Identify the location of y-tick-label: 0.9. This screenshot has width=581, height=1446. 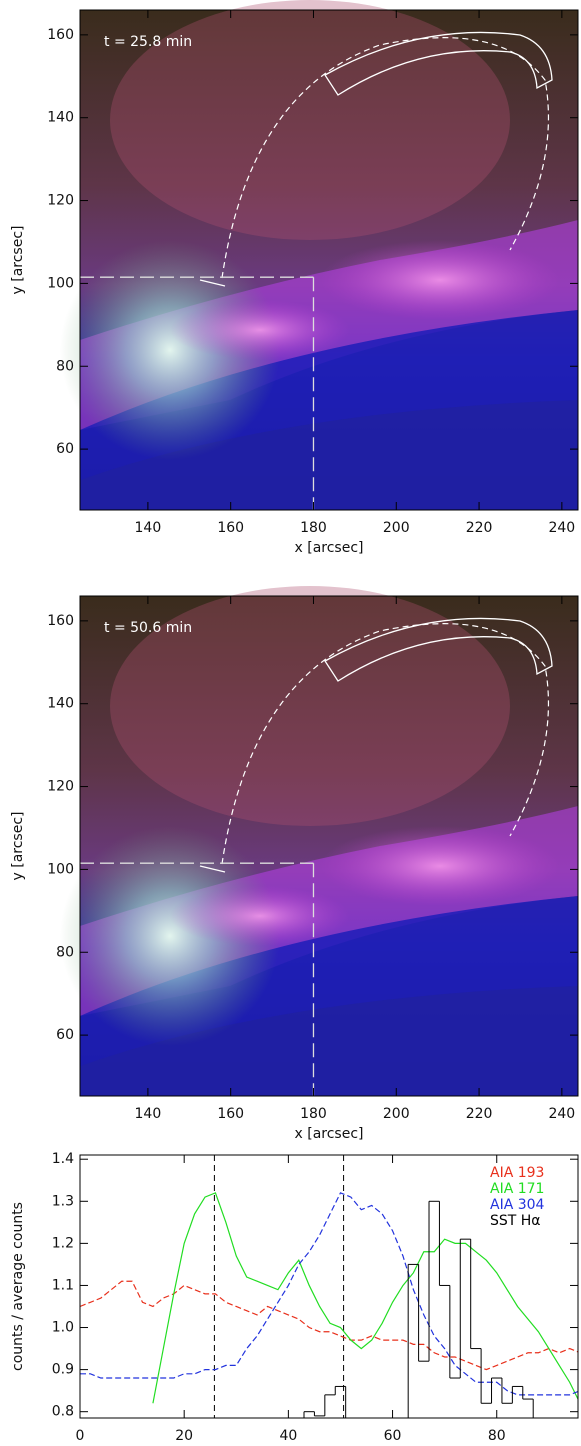
(63, 1370).